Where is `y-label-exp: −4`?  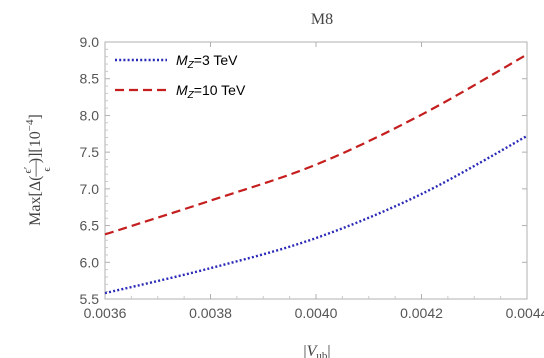 y-label-exp: −4 is located at coordinates (30, 125).